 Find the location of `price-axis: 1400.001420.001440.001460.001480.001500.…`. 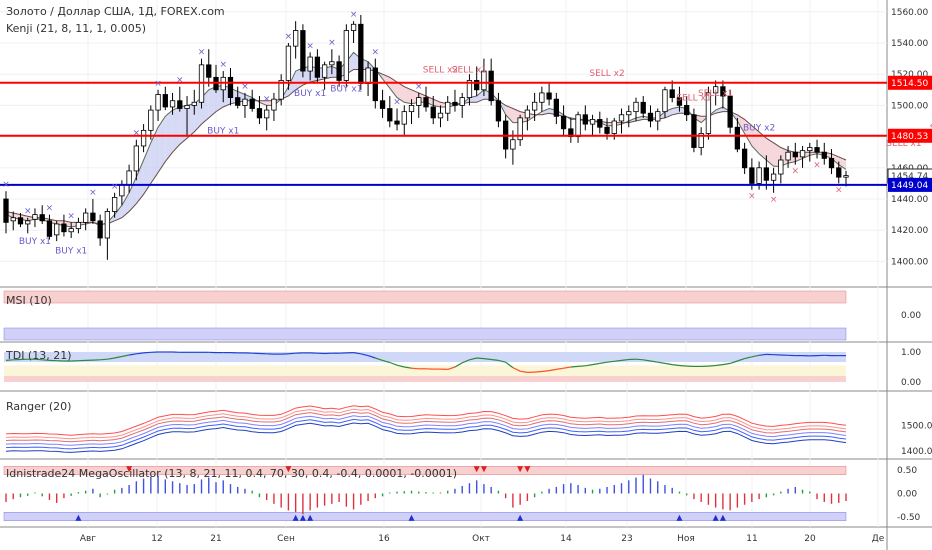

price-axis: 1400.001420.001440.001460.001480.001500.… is located at coordinates (909, 265).